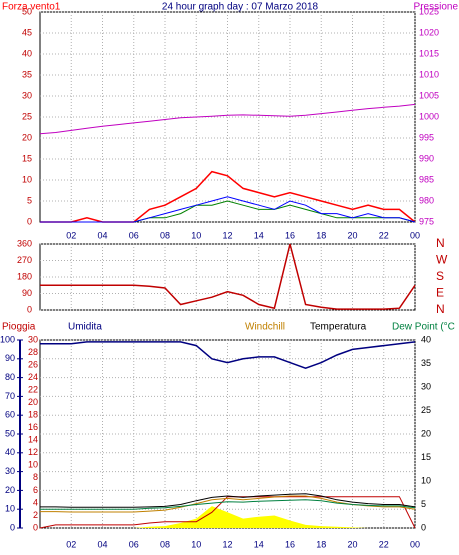 The width and height of the screenshot is (459, 555). What do you see at coordinates (10, 396) in the screenshot?
I see `y-tick-label: 70` at bounding box center [10, 396].